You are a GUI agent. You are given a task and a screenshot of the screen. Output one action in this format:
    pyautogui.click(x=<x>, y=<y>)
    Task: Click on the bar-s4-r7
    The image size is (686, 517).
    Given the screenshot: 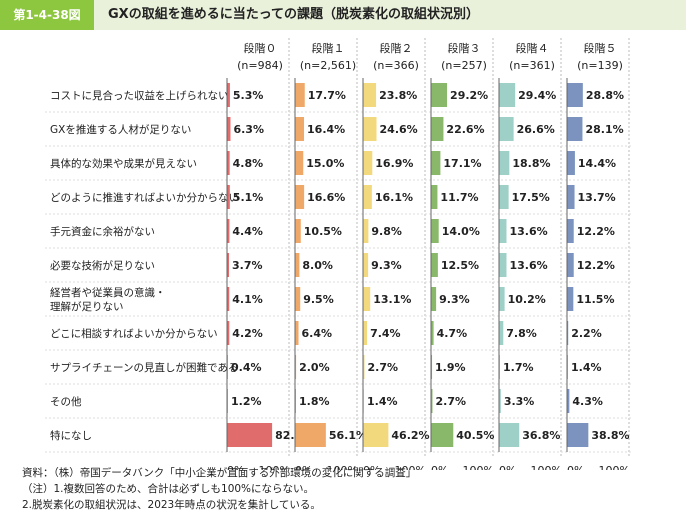 What is the action you would take?
    pyautogui.click(x=501, y=333)
    